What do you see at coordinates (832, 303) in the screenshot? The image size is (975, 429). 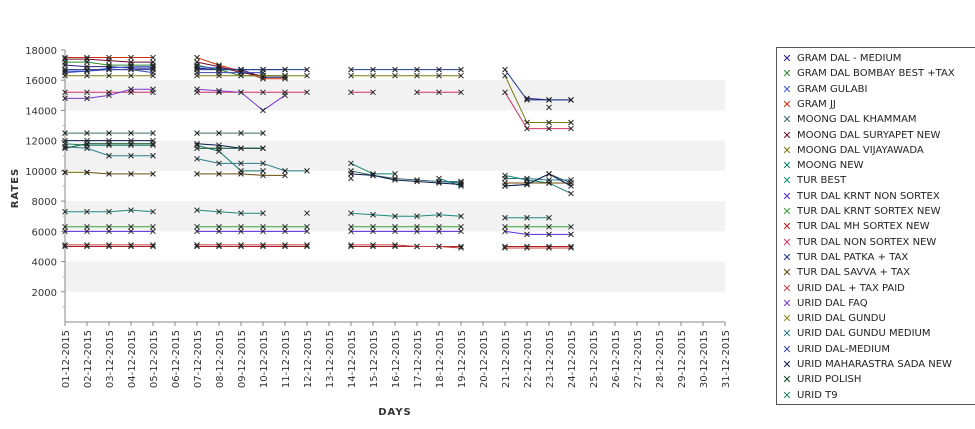 I see `legend-label: URID DAL FAQ` at bounding box center [832, 303].